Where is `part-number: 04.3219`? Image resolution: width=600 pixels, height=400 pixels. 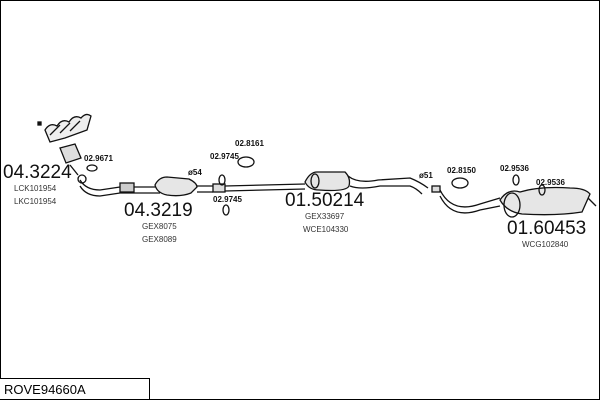 part-number: 04.3219 is located at coordinates (158, 210).